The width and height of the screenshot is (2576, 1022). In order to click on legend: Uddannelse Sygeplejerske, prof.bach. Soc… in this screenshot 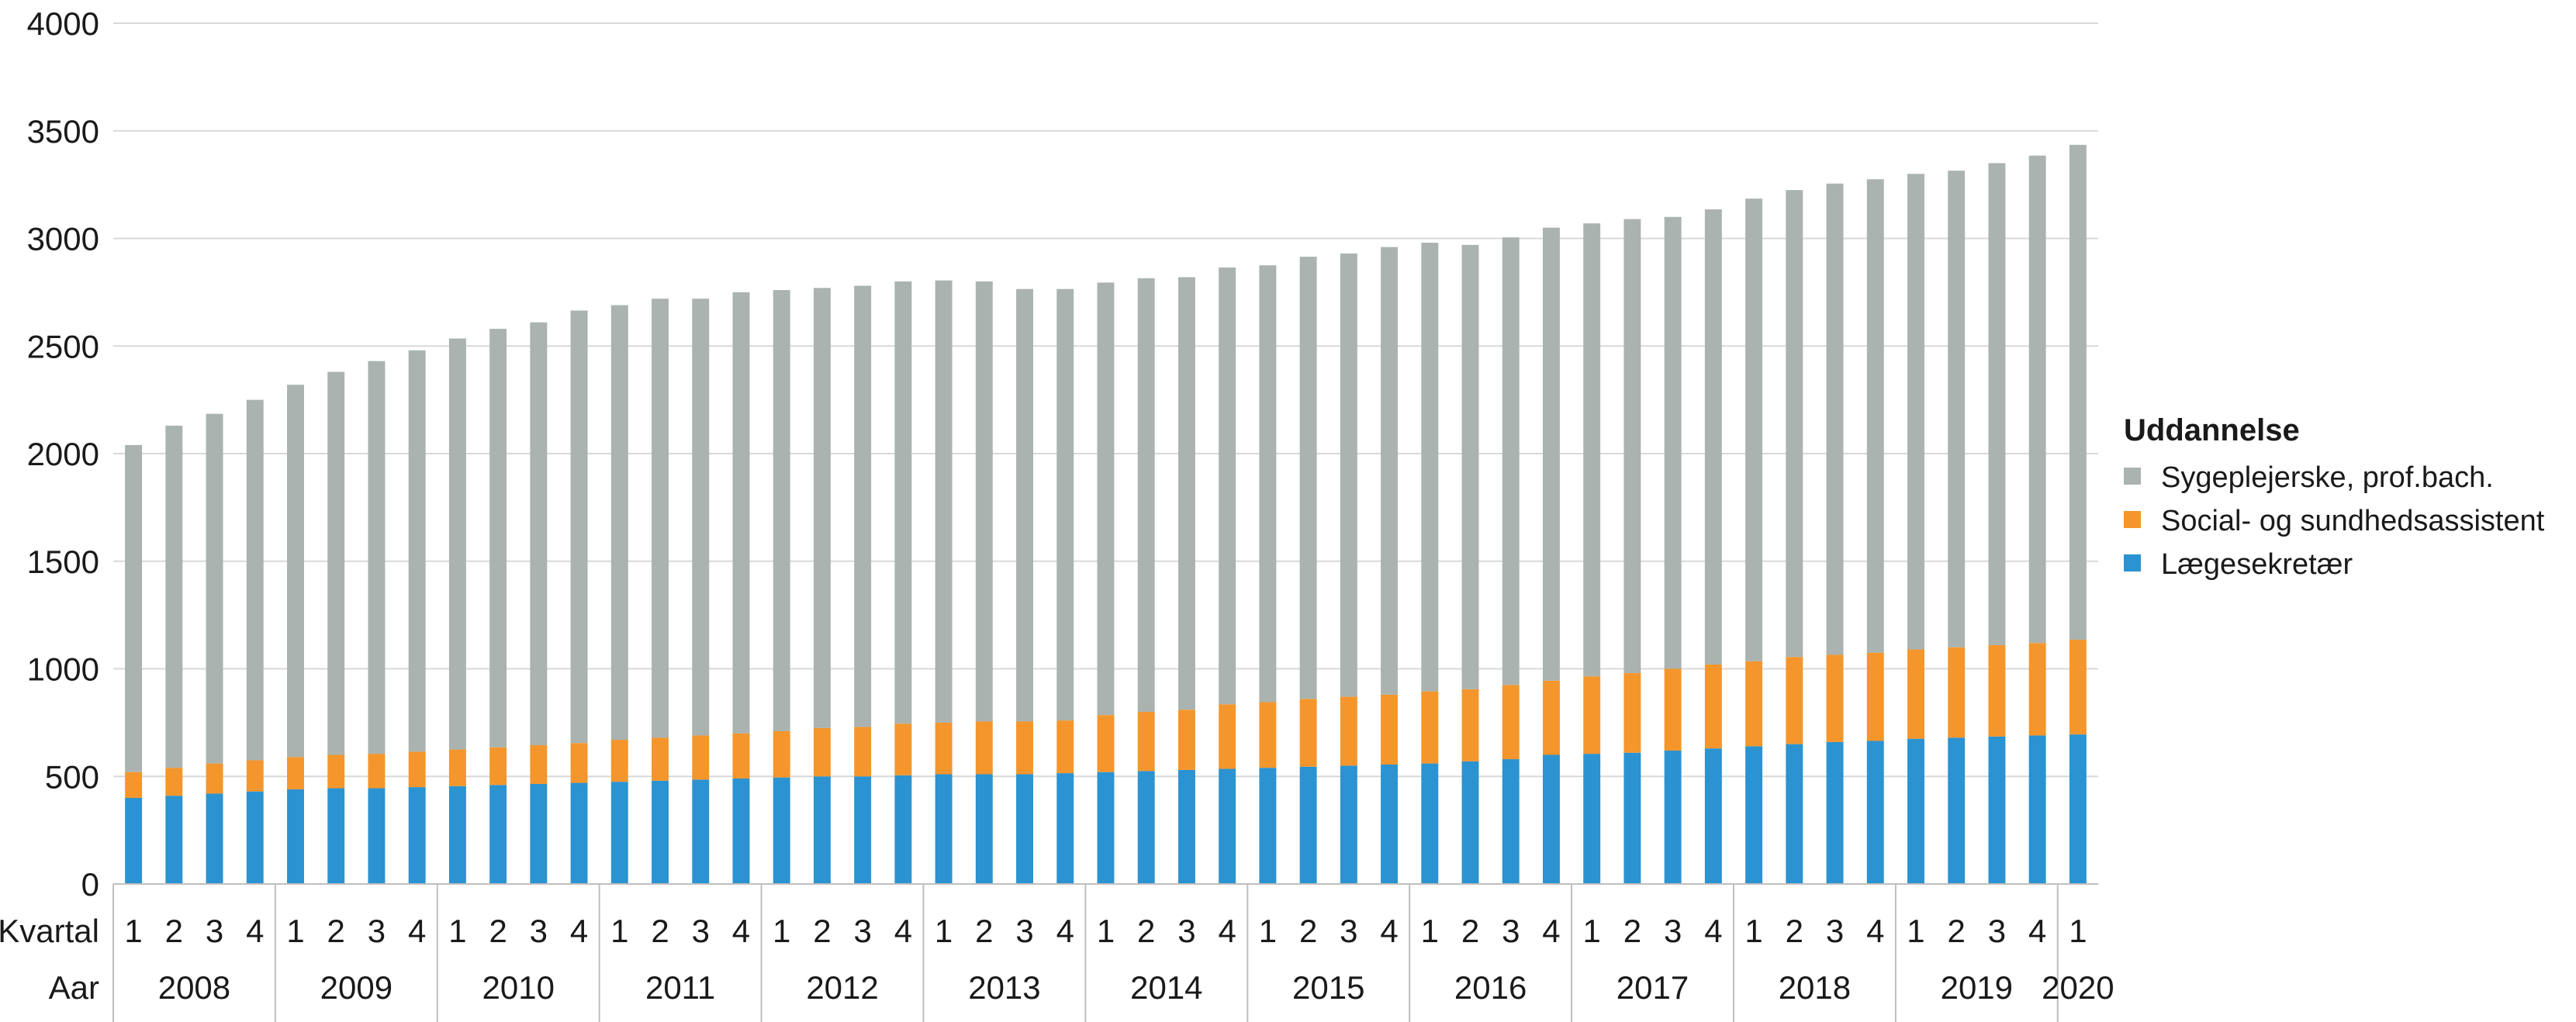, I will do `click(2334, 497)`.